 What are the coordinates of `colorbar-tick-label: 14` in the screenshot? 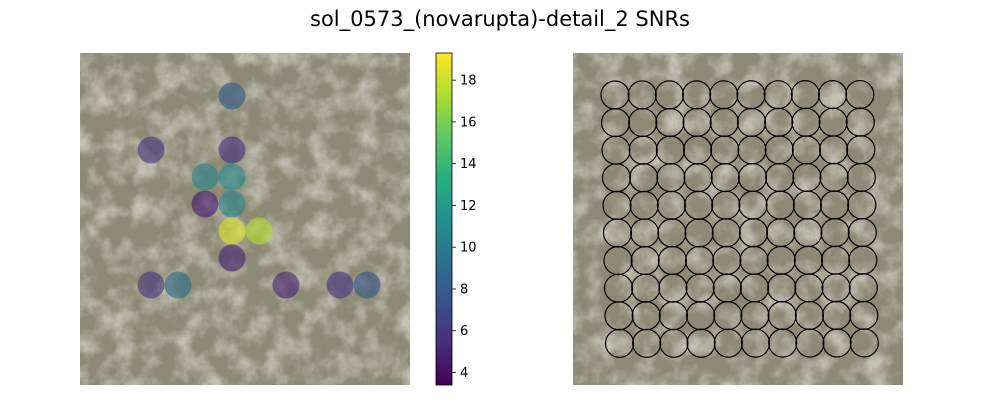 It's located at (468, 164).